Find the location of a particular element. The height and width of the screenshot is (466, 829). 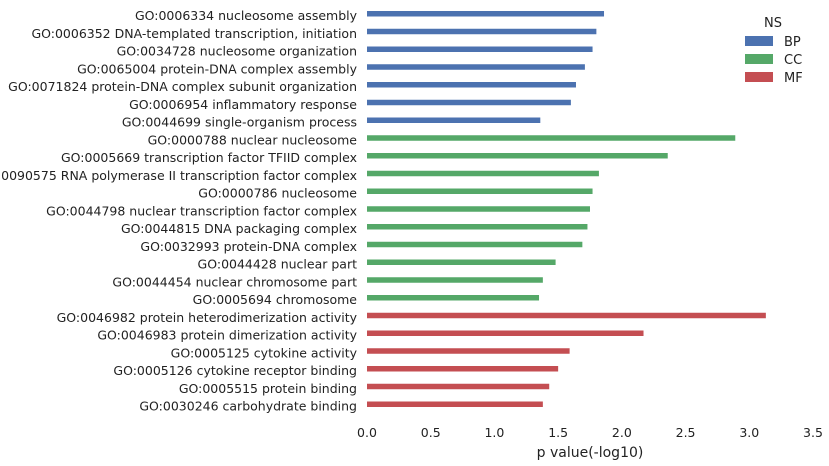

category-label: GO:0005515 protein binding is located at coordinates (268, 388).